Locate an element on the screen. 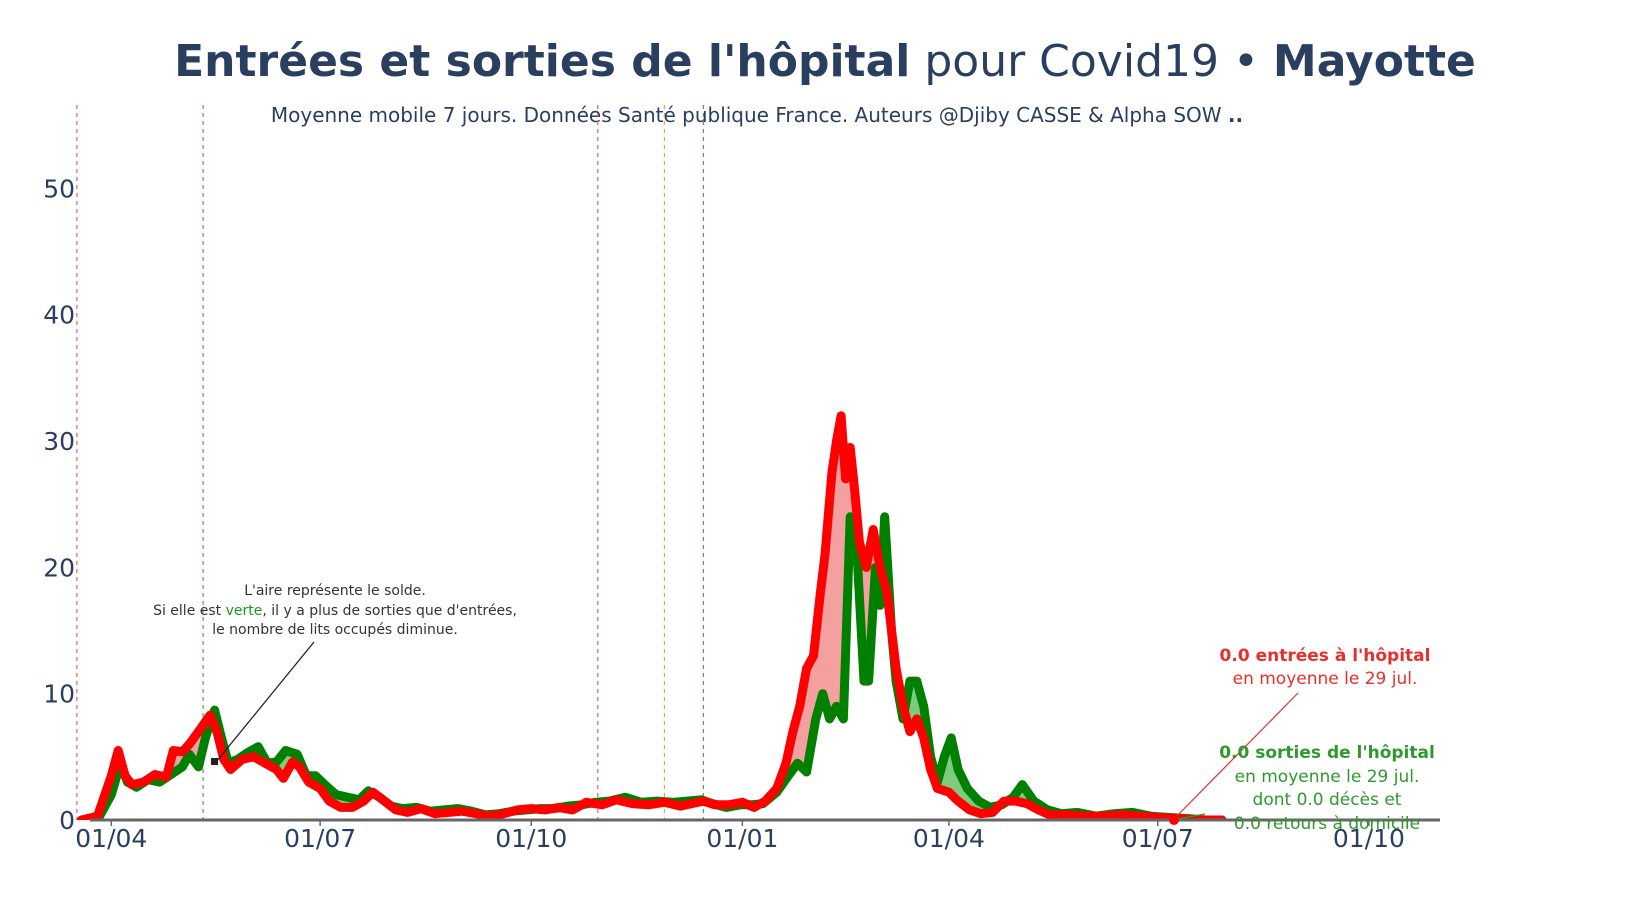 This screenshot has width=1650, height=900. exits-annotation-arrow is located at coordinates (1191, 816).